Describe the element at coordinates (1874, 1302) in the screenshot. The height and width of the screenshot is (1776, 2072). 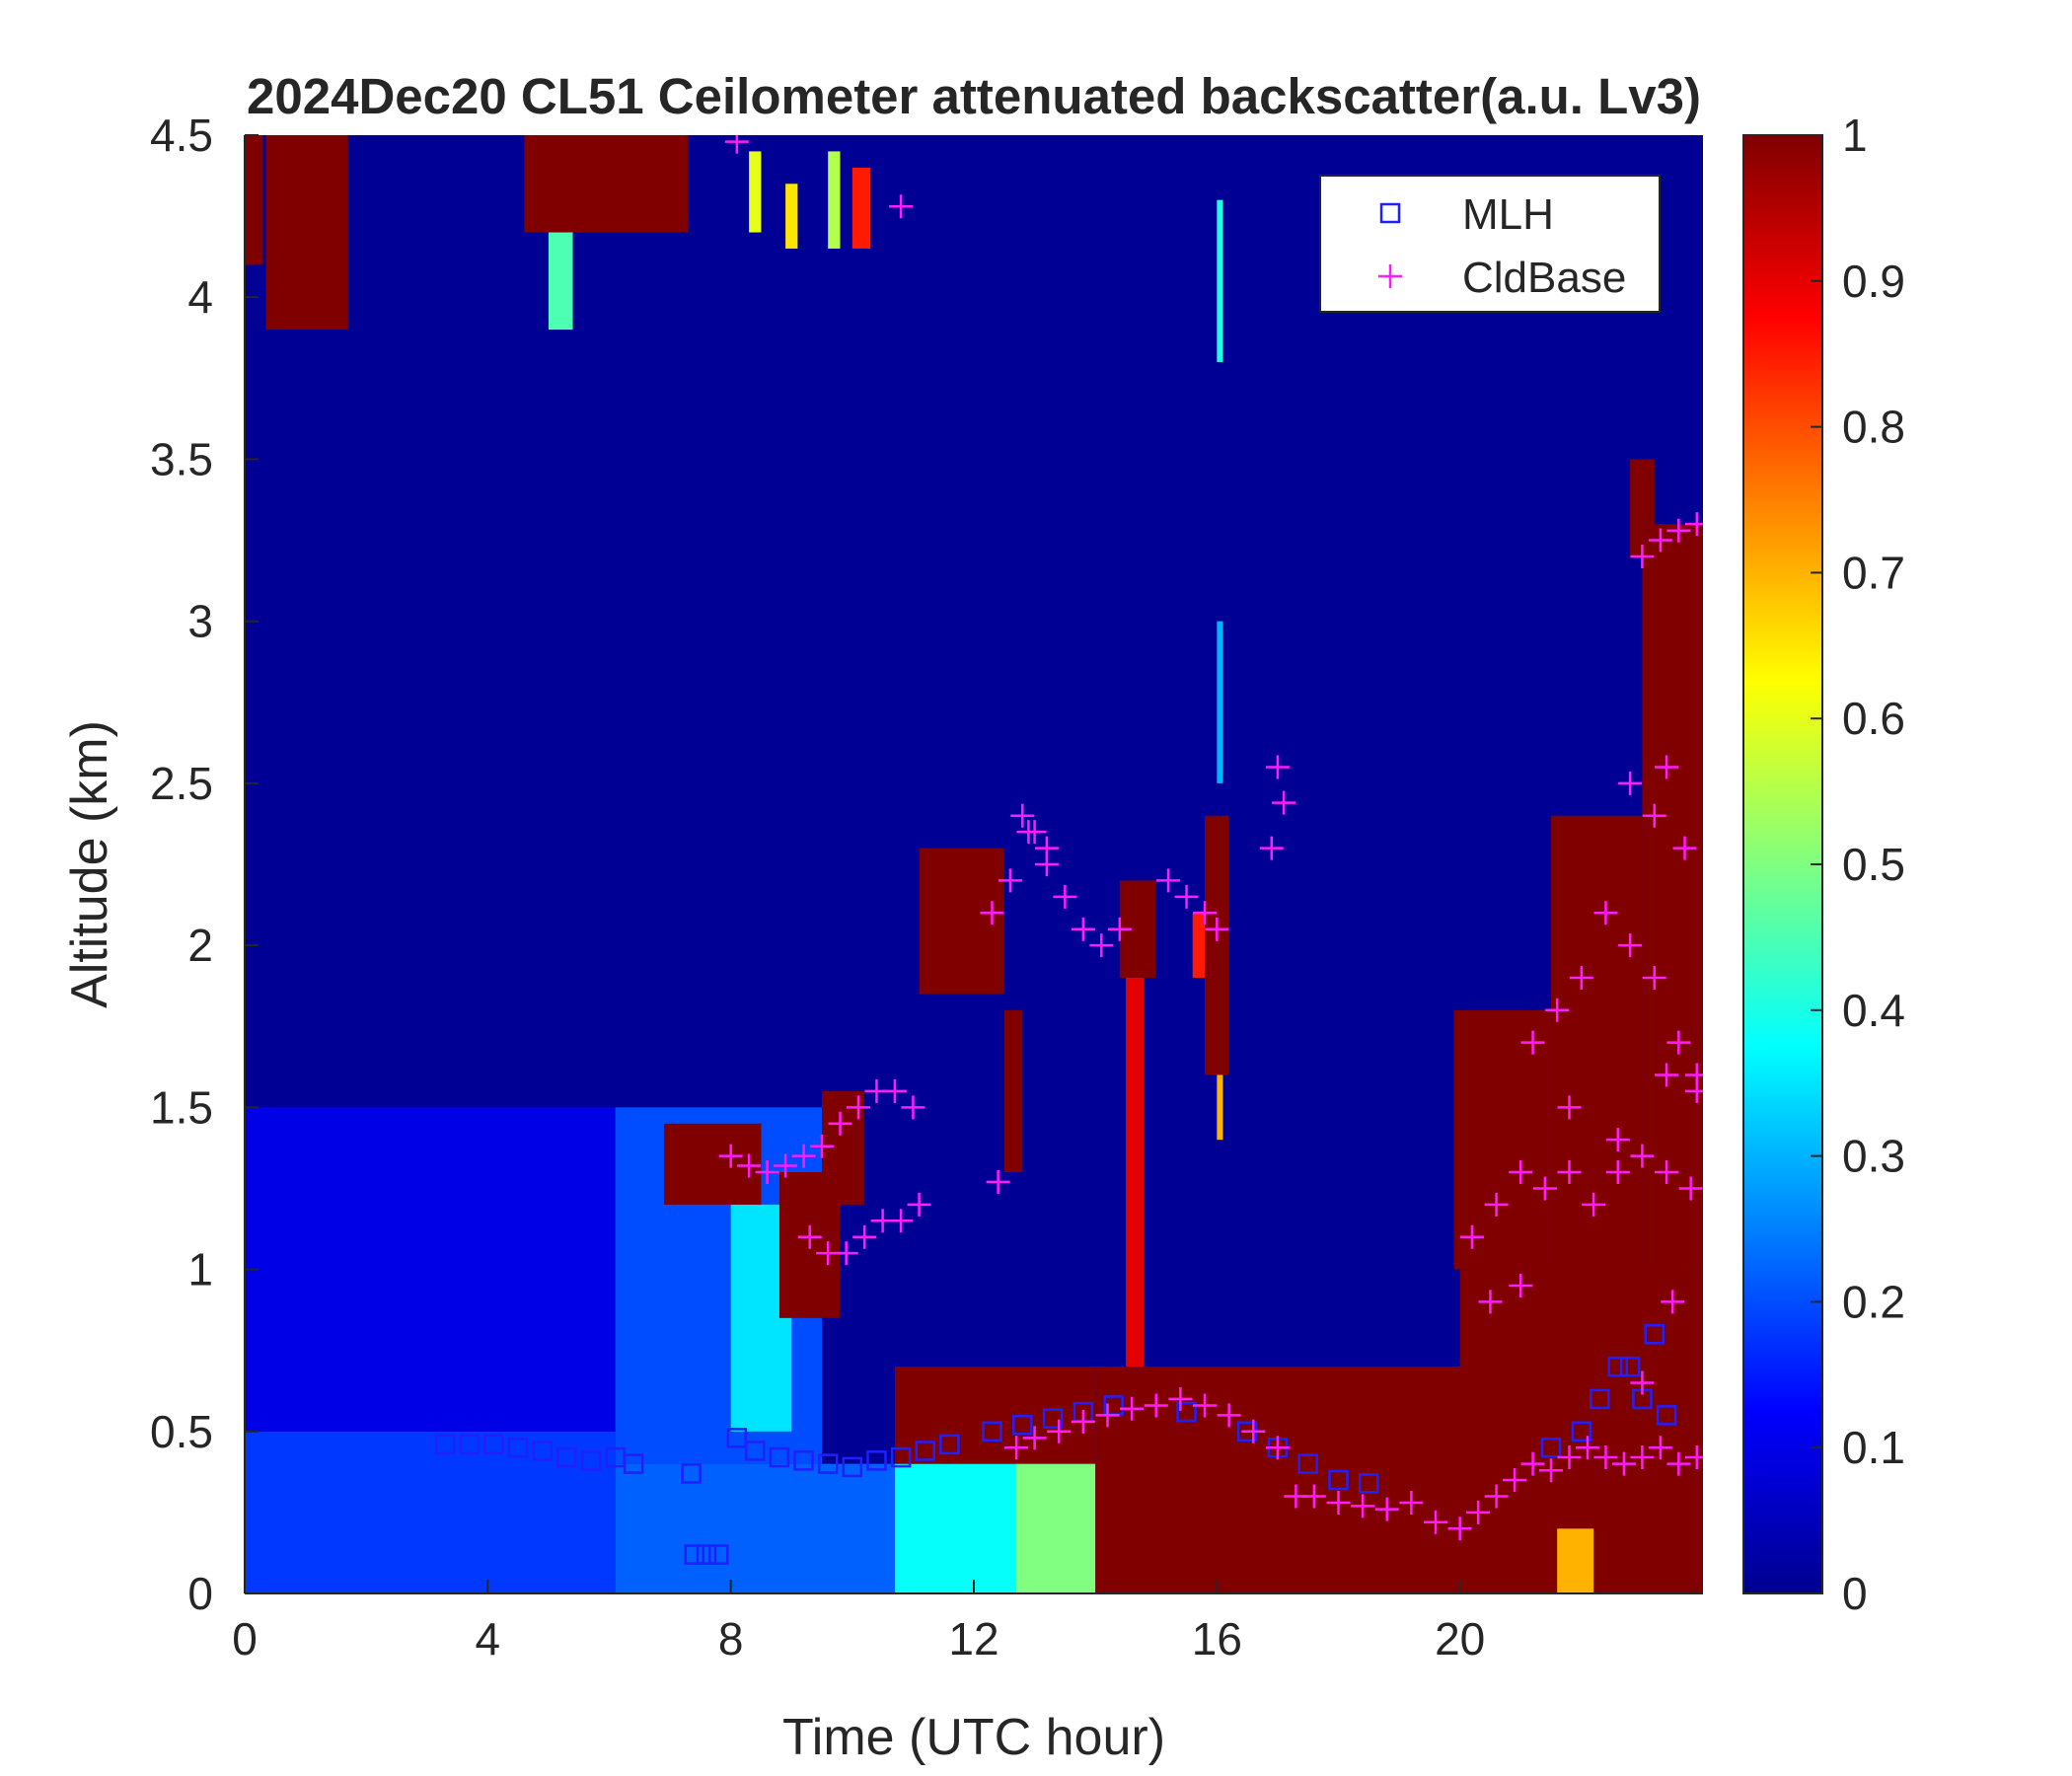
I see `colorbar-tick-label: 0.2` at that location.